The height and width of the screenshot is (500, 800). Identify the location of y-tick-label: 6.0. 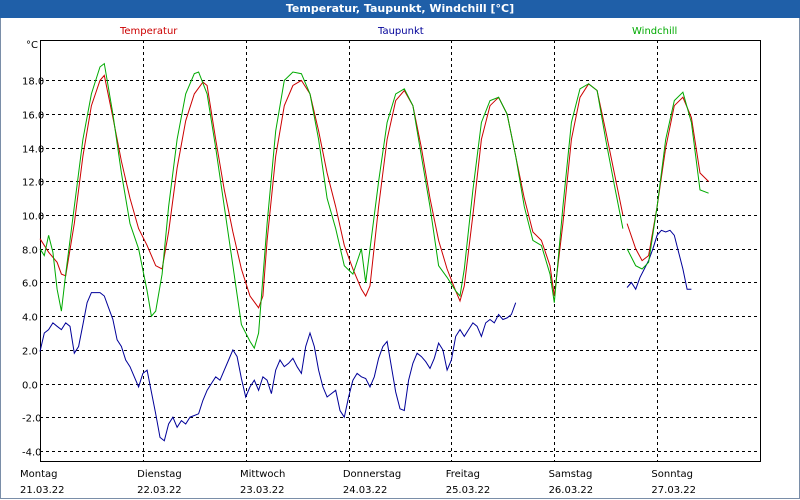
(30, 284).